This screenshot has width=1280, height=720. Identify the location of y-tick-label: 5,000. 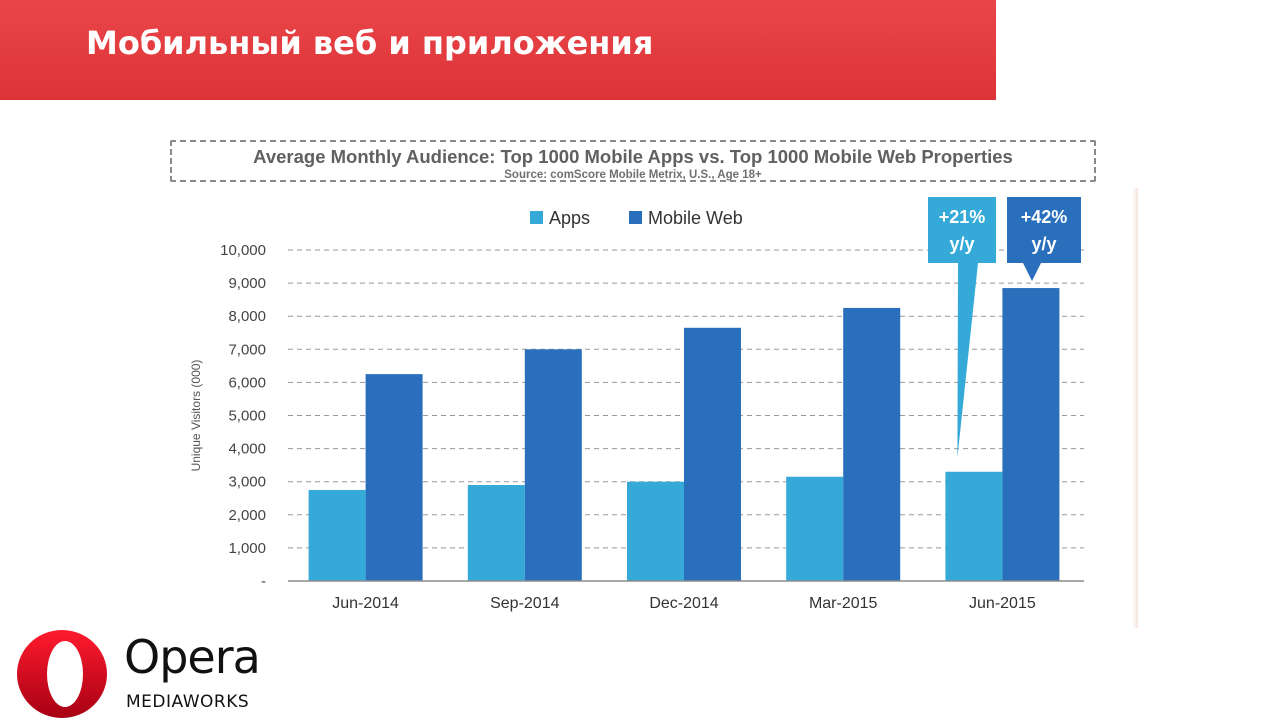
(247, 416).